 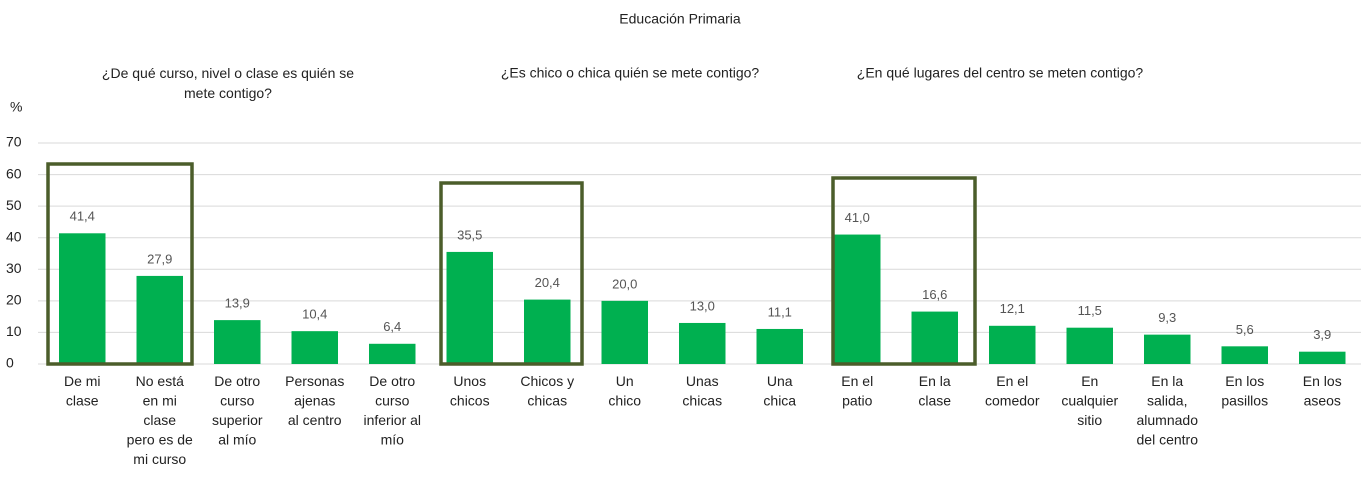 I want to click on x-tick-label: Un chico, so click(x=624, y=391).